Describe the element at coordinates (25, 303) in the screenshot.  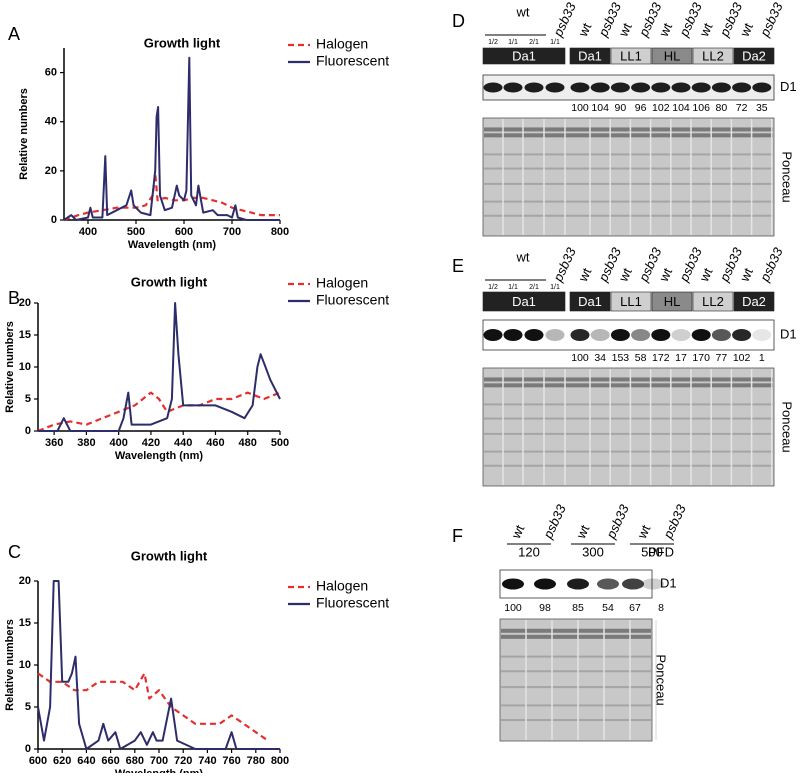
I see `y-tick-label: 20` at that location.